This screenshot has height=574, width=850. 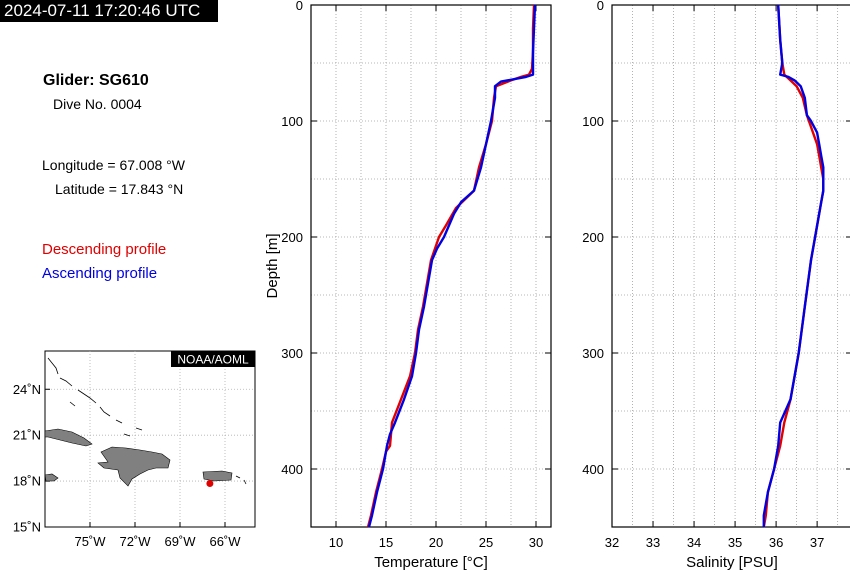 I want to click on map-credit: NOAA/AOML, so click(x=213, y=360).